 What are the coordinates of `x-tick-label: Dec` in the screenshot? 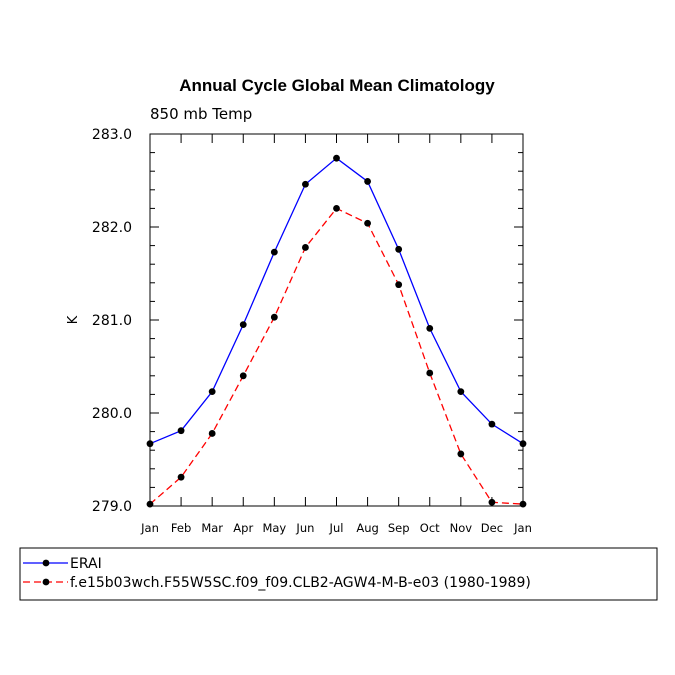 It's located at (492, 528).